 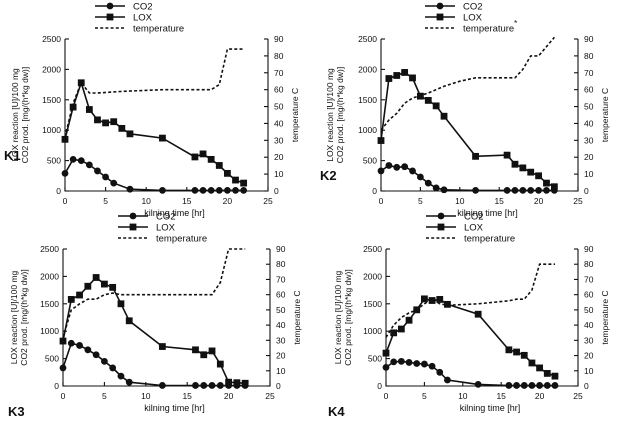 I want to click on x-tick-label: 10, so click(x=146, y=201).